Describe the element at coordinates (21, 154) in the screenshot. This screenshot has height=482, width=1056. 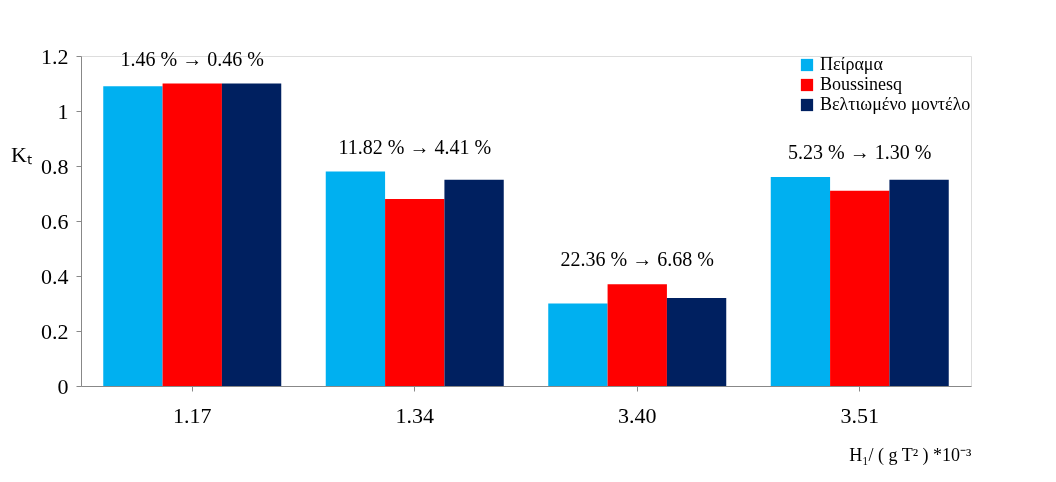
I see `y-axis-title: Kₜ` at that location.